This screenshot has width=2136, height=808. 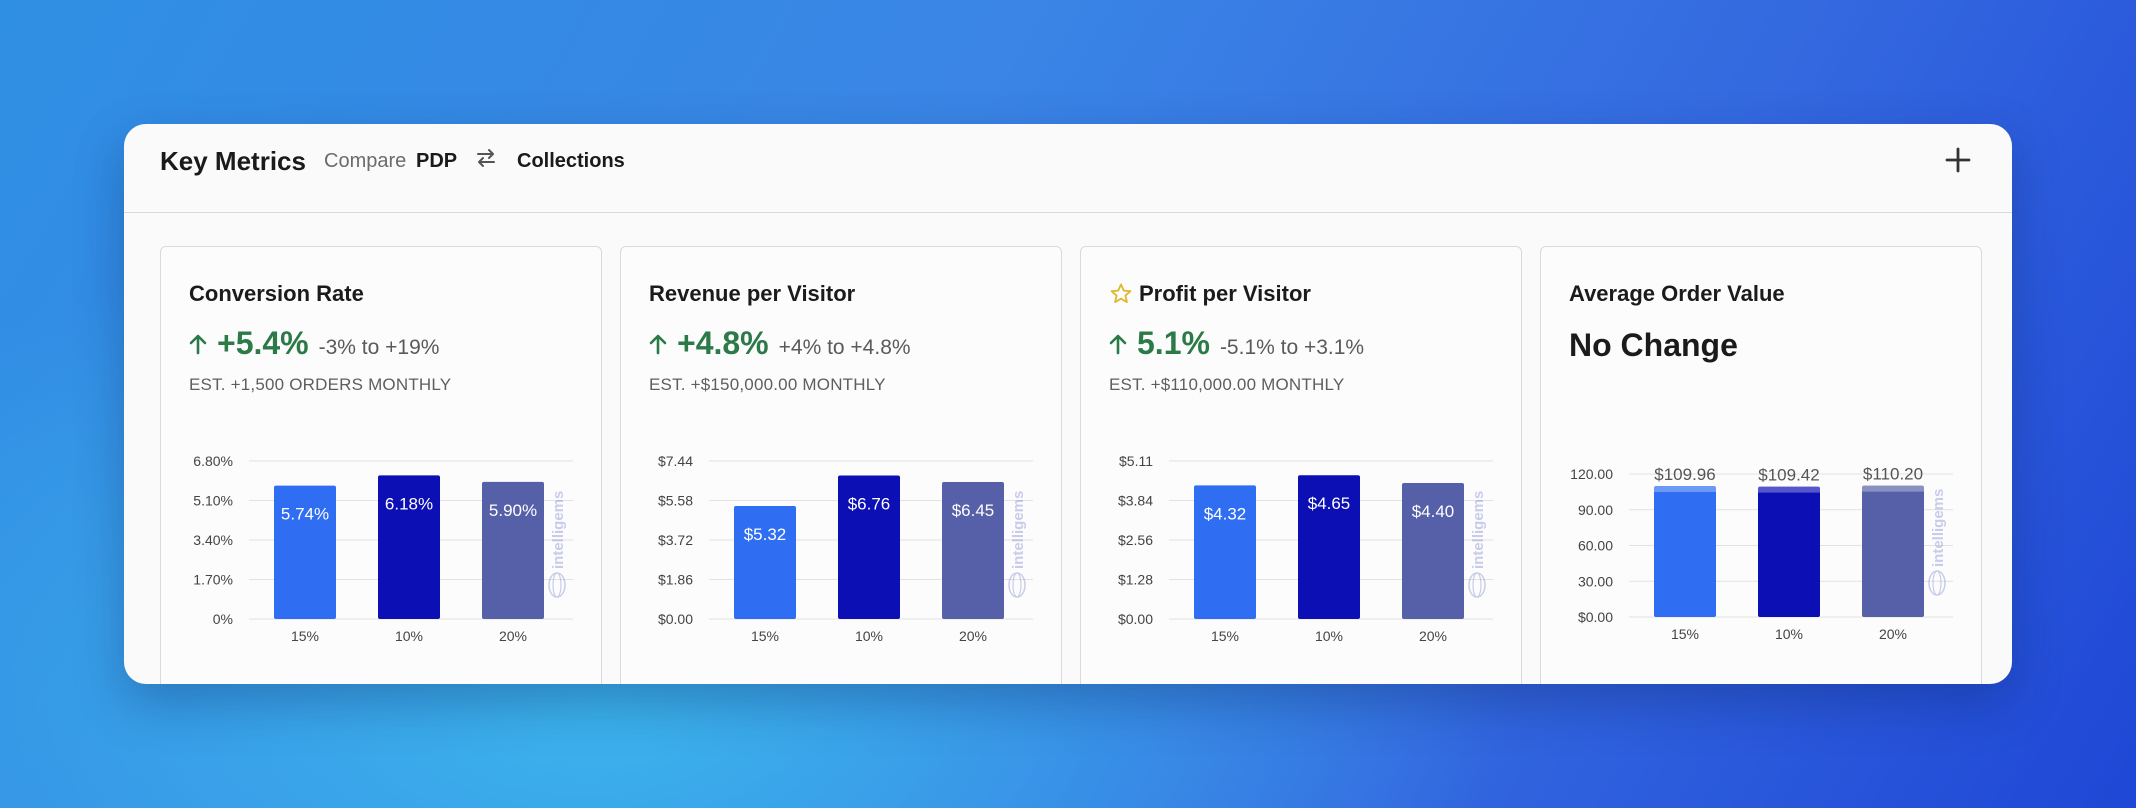 I want to click on compare-variant-a: PDP, so click(x=437, y=161).